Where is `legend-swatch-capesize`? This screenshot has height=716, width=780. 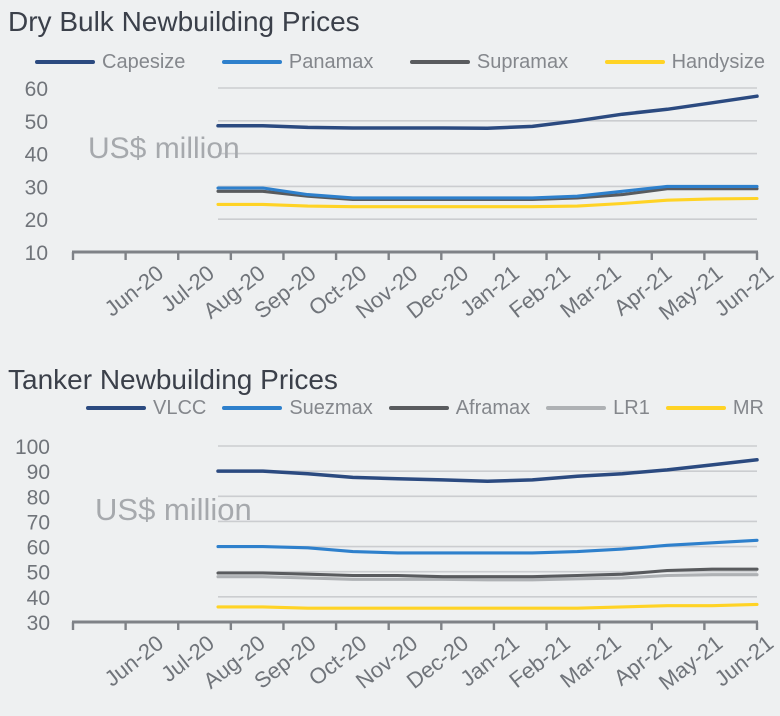 legend-swatch-capesize is located at coordinates (65, 62).